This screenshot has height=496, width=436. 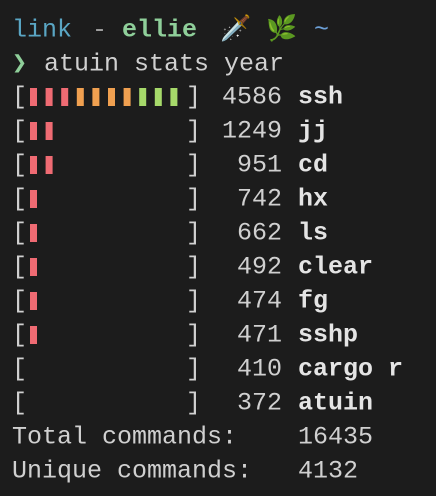 What do you see at coordinates (259, 165) in the screenshot?
I see `count: 951` at bounding box center [259, 165].